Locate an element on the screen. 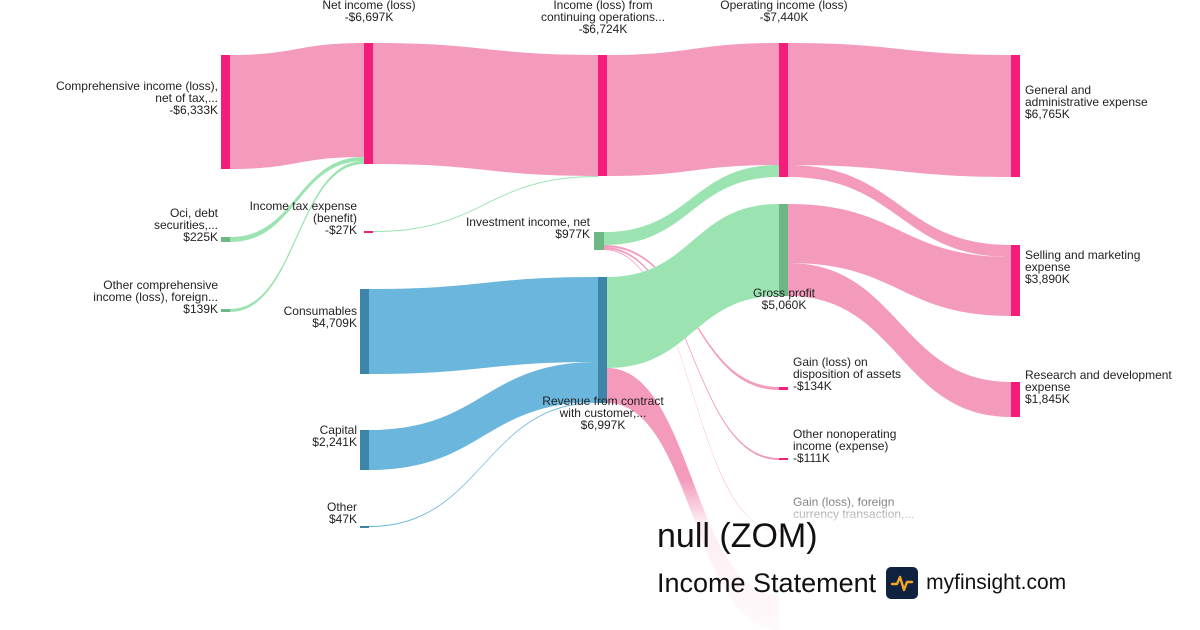 Image resolution: width=1200 pixels, height=630 pixels. node-label-tax: Income tax expense (benefit) -$27K is located at coordinates (304, 218).